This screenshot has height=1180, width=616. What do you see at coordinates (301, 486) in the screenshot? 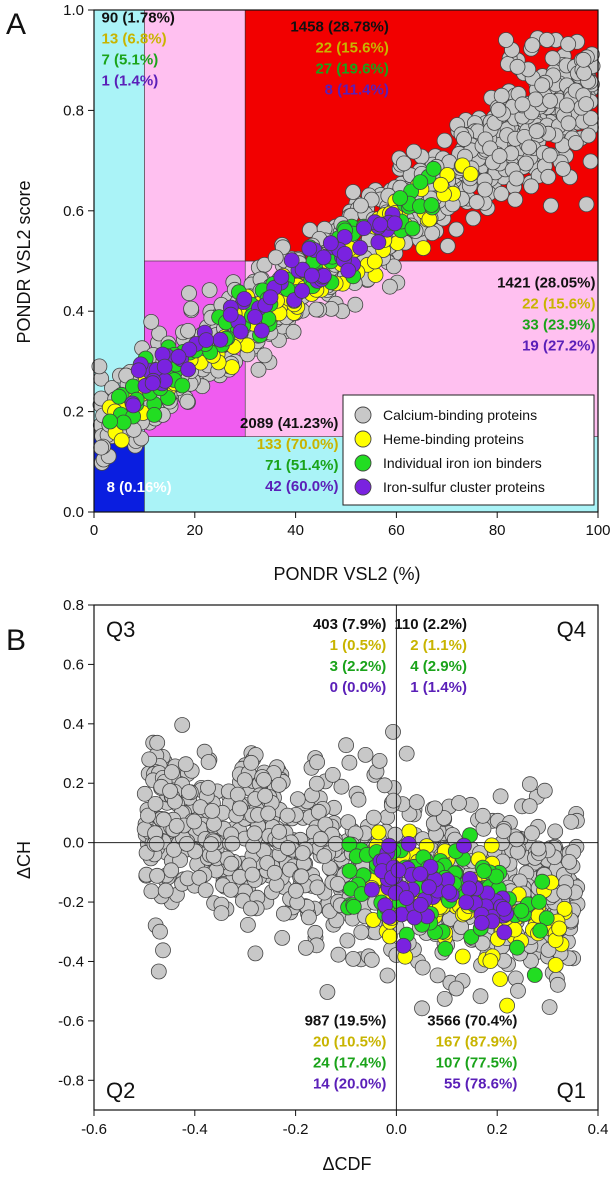
I see `panel-a-annotation-3-line-3: 42 (60.0%)` at bounding box center [301, 486].